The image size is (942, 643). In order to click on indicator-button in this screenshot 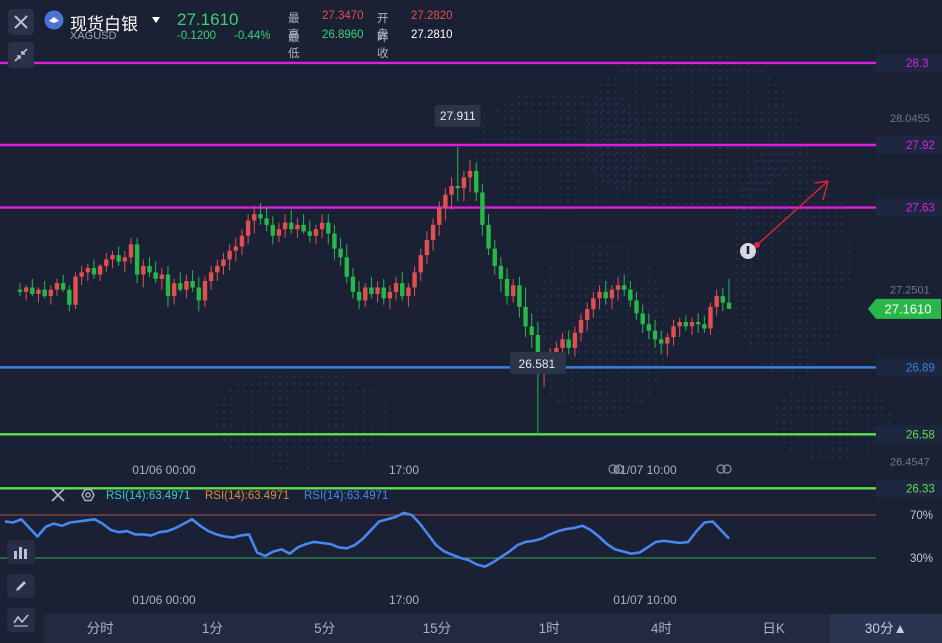, I will do `click(21, 620)`.